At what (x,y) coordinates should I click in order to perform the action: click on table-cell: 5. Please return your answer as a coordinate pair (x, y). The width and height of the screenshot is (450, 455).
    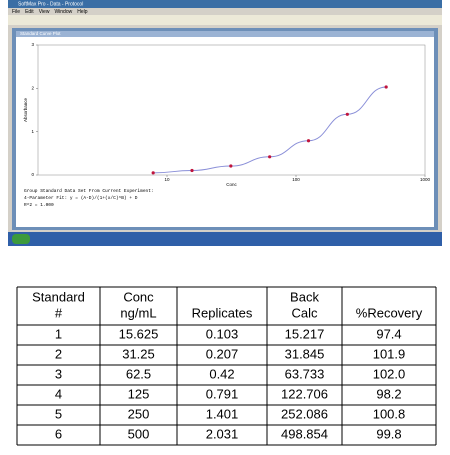
    Looking at the image, I should click on (58, 413).